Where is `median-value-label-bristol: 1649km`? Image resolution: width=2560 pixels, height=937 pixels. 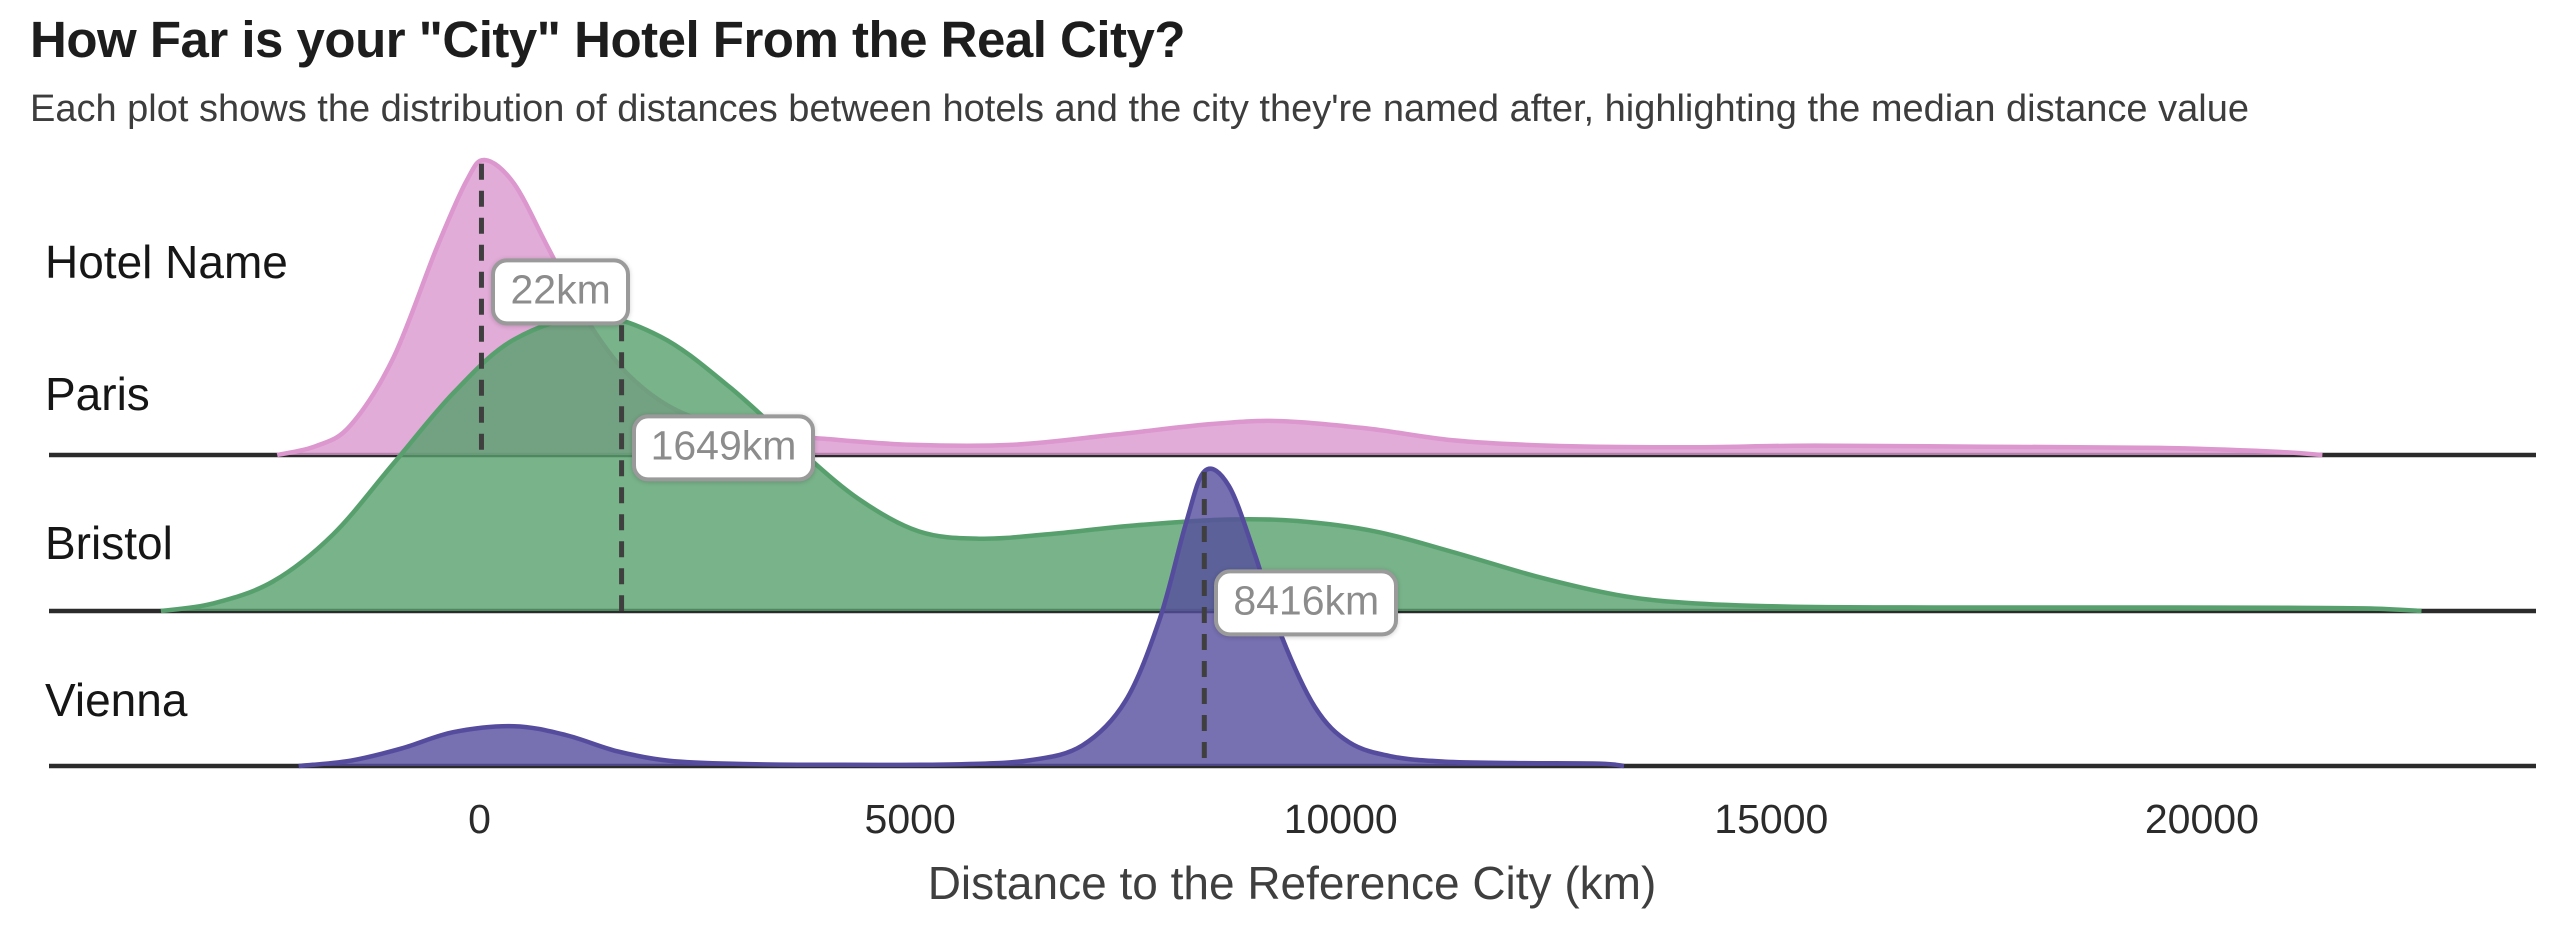
median-value-label-bristol: 1649km is located at coordinates (723, 448).